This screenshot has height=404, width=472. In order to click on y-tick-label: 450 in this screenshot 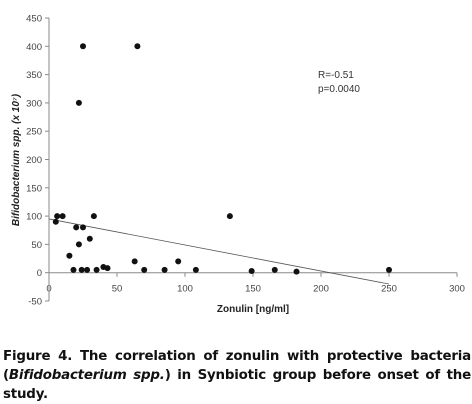, I will do `click(34, 19)`.